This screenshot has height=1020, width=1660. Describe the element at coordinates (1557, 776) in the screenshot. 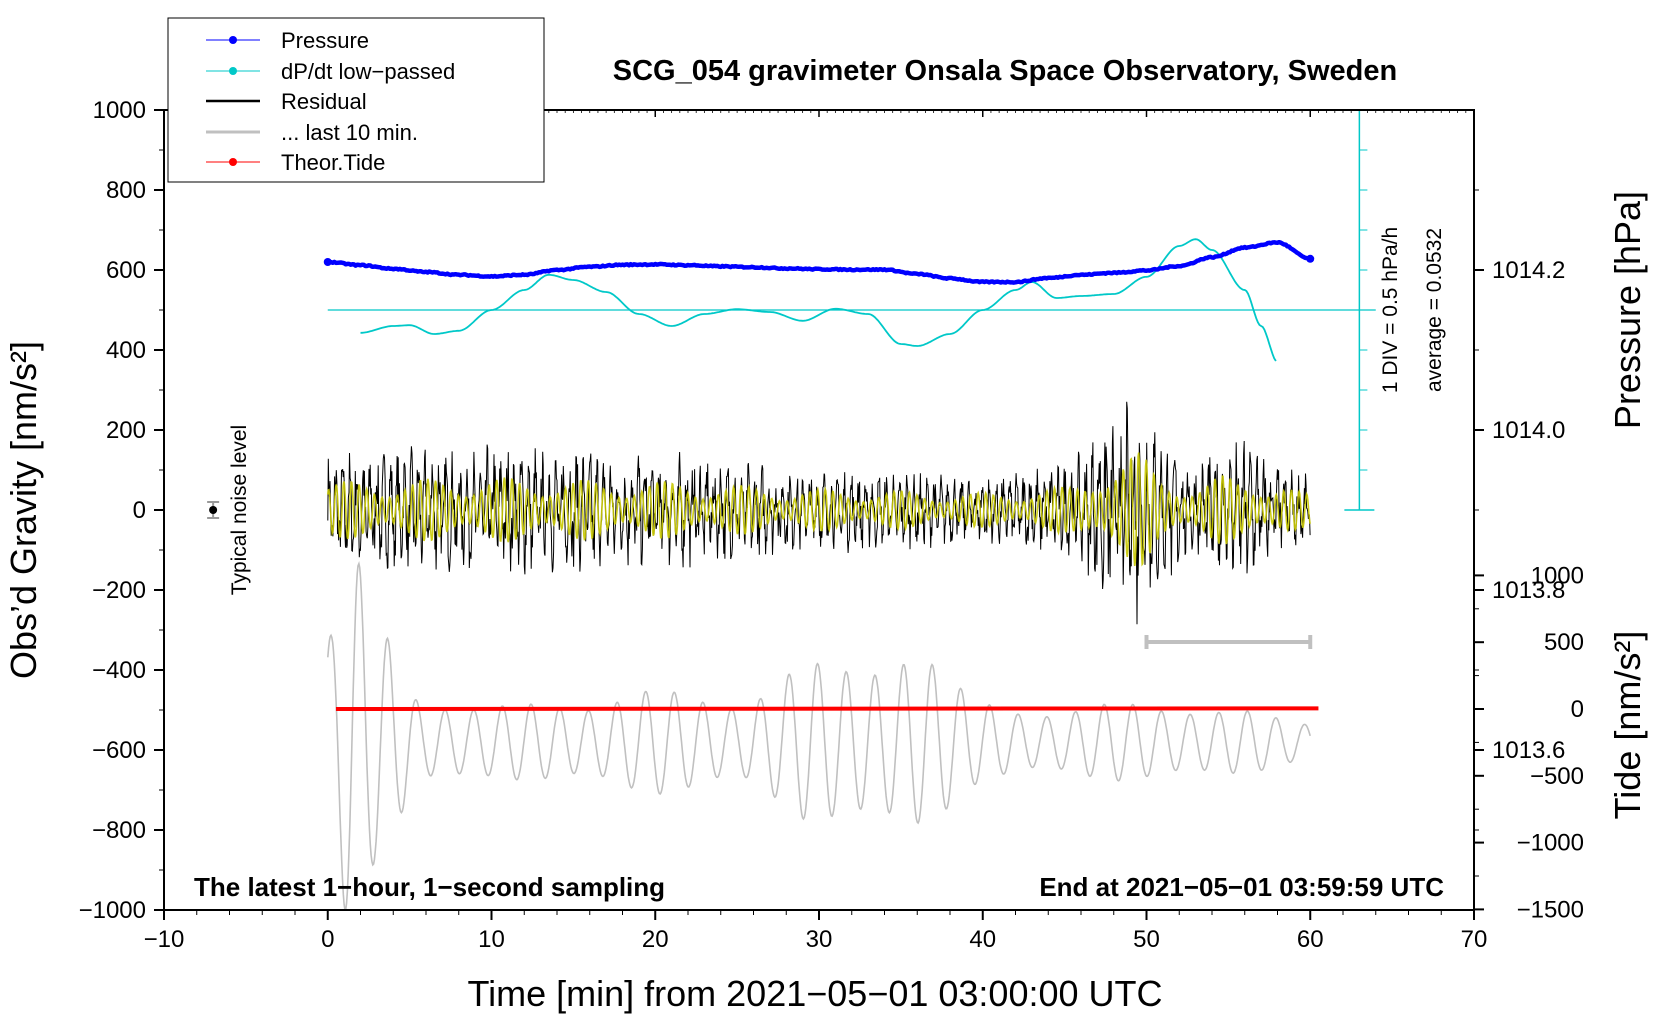

I see `tide-tick-label: −500` at that location.